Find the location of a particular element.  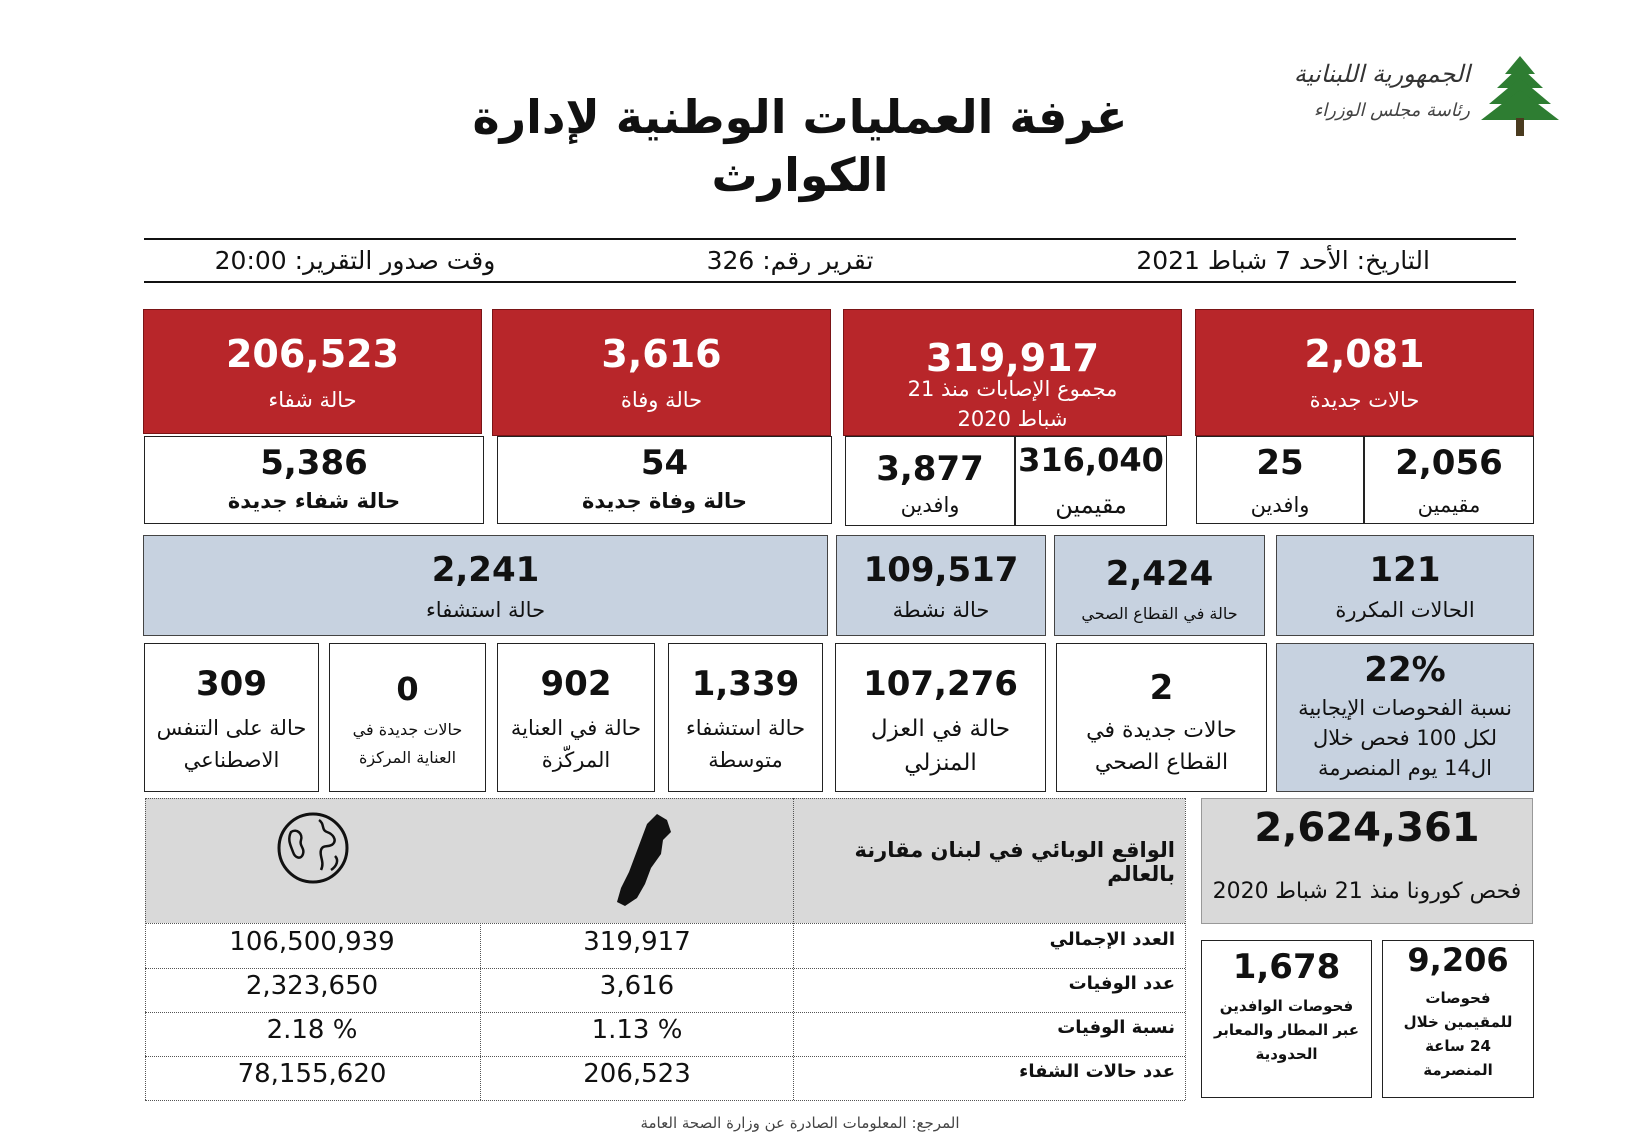

ventilator-label-line1: حالة على التنفس is located at coordinates (231, 728).